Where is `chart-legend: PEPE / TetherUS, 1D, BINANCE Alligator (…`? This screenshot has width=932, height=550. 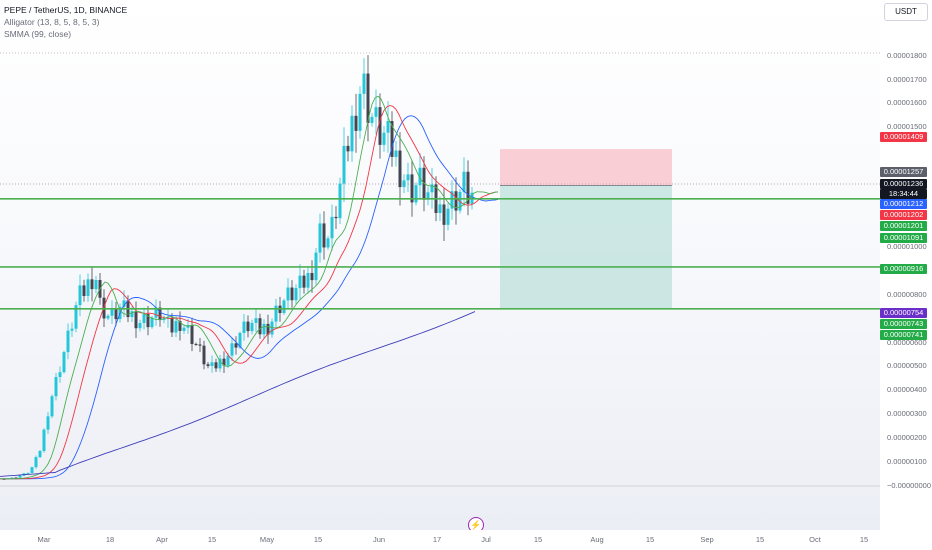 chart-legend: PEPE / TetherUS, 1D, BINANCE Alligator (… is located at coordinates (65, 22).